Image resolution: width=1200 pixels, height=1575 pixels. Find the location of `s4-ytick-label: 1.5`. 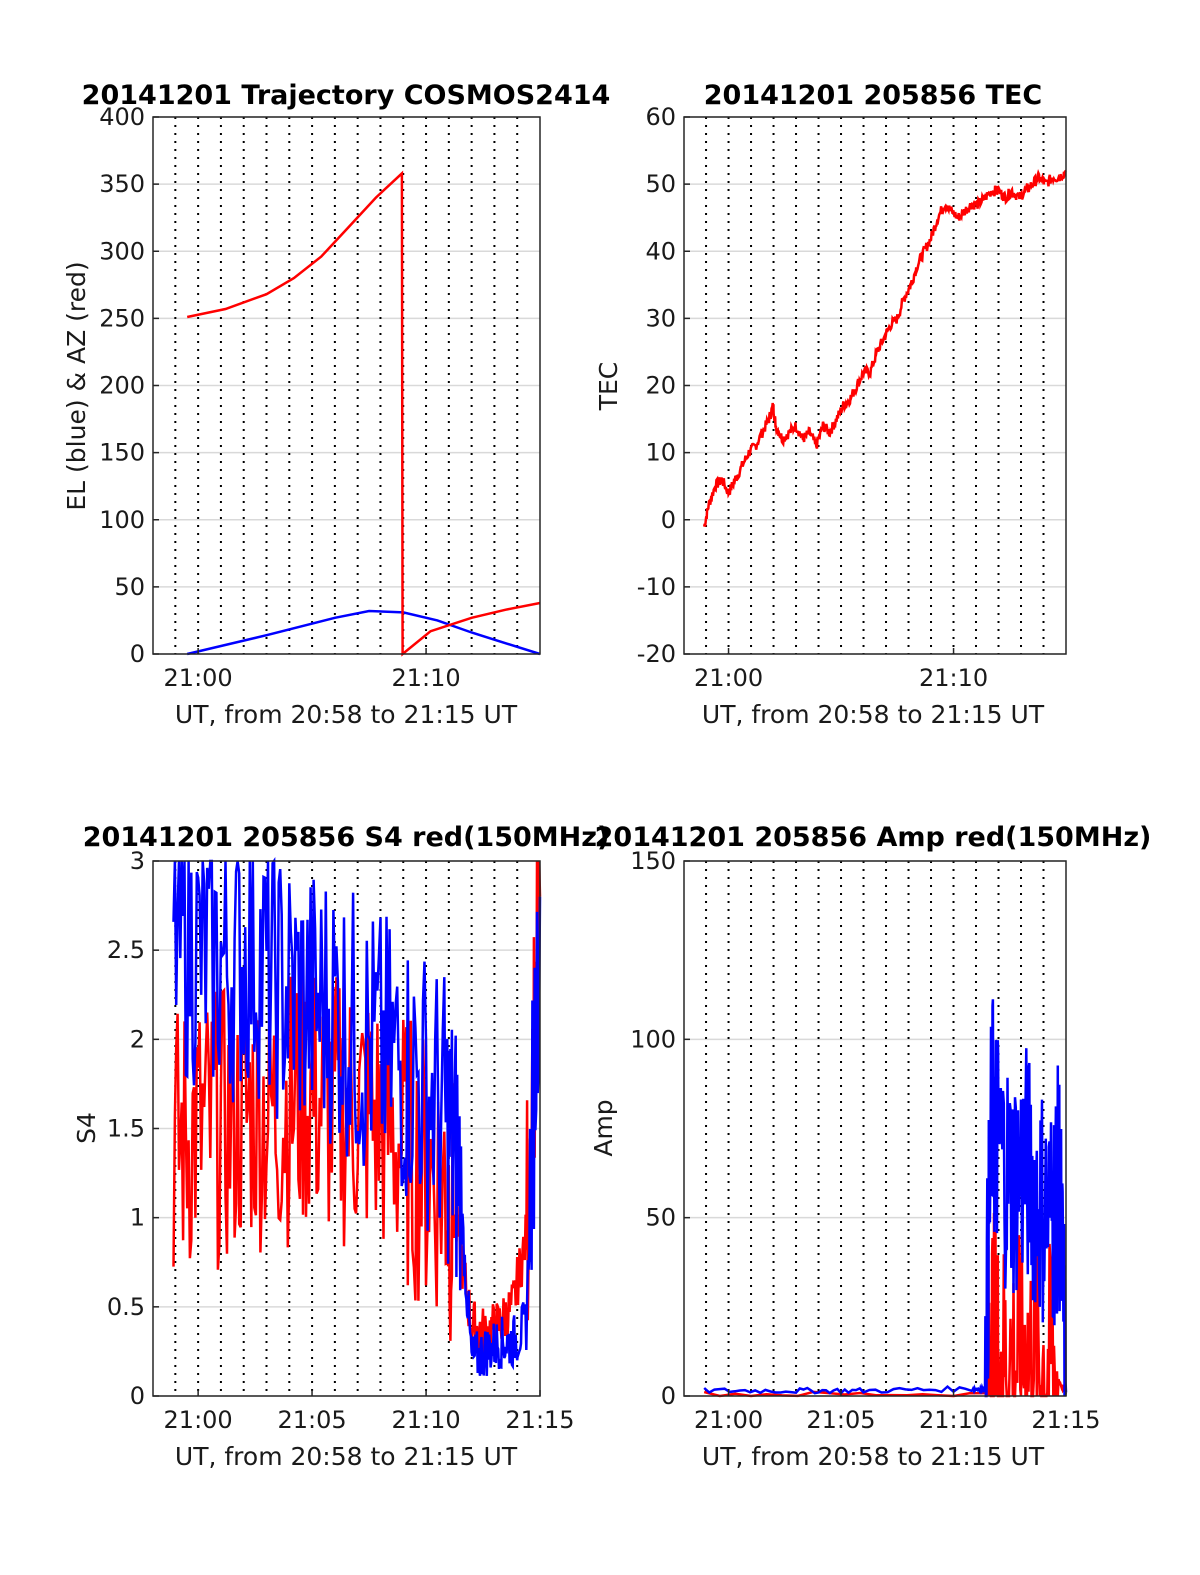

s4-ytick-label: 1.5 is located at coordinates (126, 1129).